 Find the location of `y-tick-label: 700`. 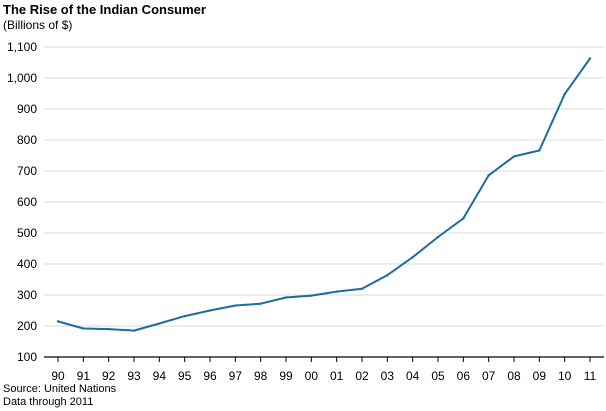

y-tick-label: 700 is located at coordinates (27, 171).